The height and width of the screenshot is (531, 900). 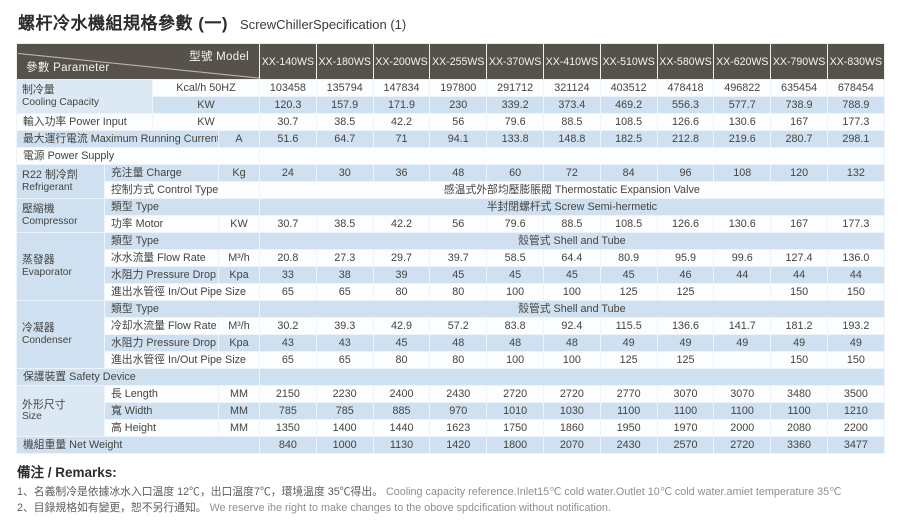 What do you see at coordinates (458, 445) in the screenshot?
I see `net-weight-value-XX-255WS: 1420` at bounding box center [458, 445].